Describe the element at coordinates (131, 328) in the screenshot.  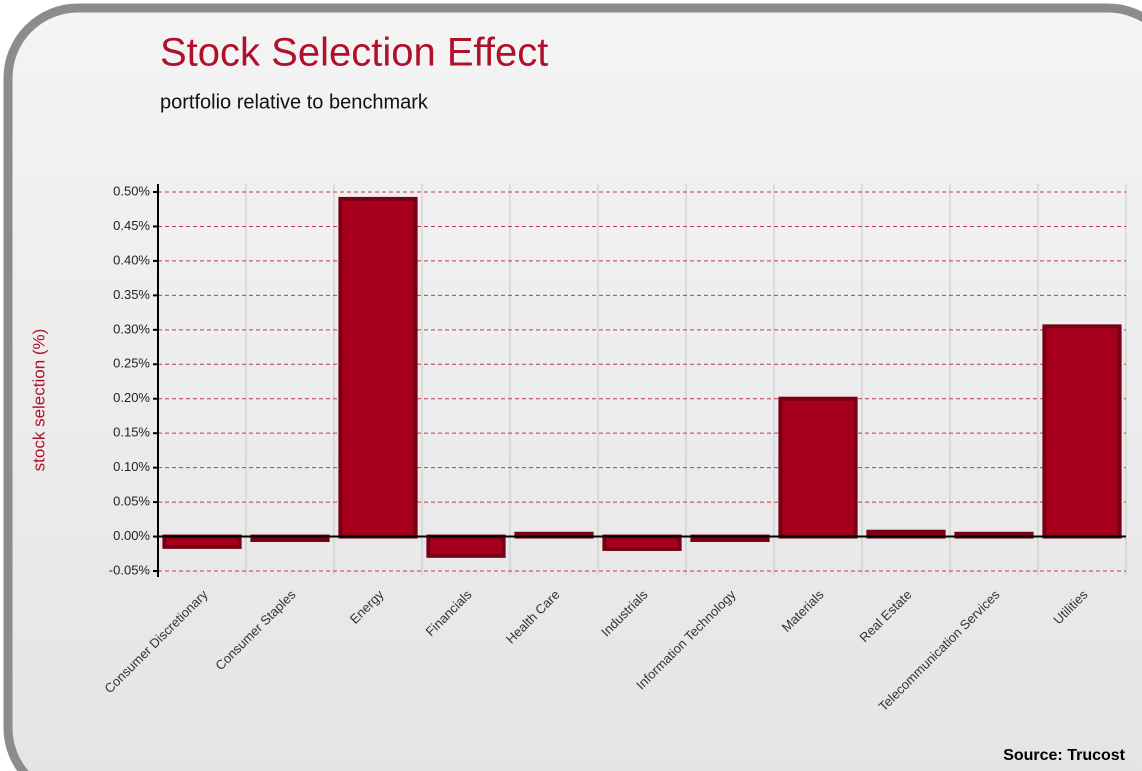
I see `y-tick-label: 0.30%` at that location.